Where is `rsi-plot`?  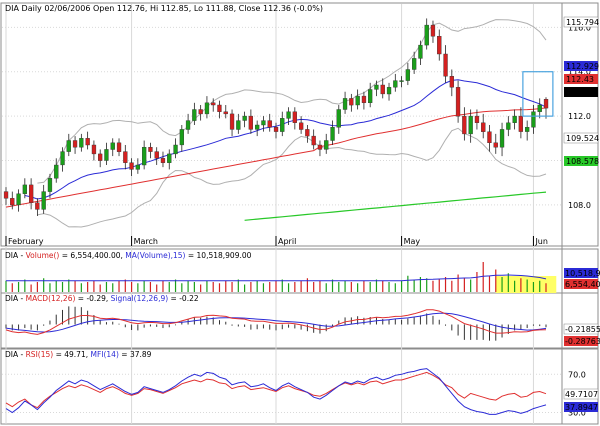 rsi-plot is located at coordinates (276, 391).